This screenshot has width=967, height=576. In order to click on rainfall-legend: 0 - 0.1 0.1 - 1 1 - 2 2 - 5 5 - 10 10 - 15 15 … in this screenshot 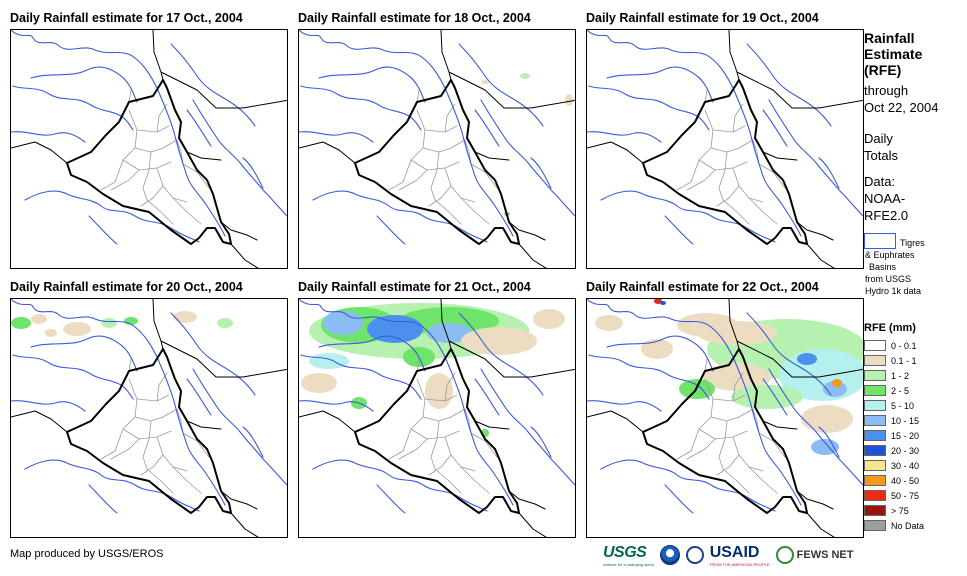, I will do `click(894, 435)`.